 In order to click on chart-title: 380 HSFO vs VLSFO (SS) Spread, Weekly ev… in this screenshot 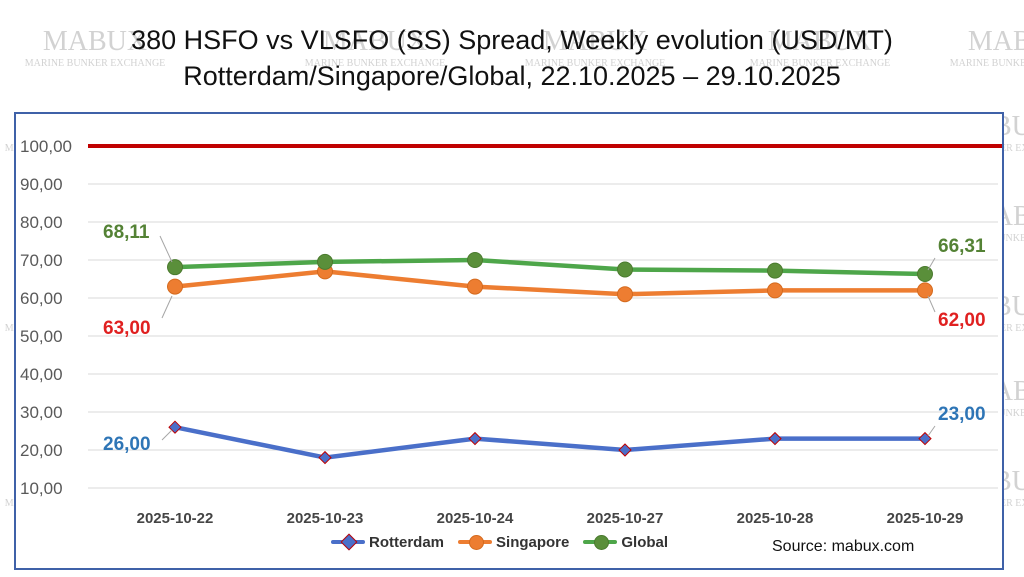, I will do `click(512, 58)`.